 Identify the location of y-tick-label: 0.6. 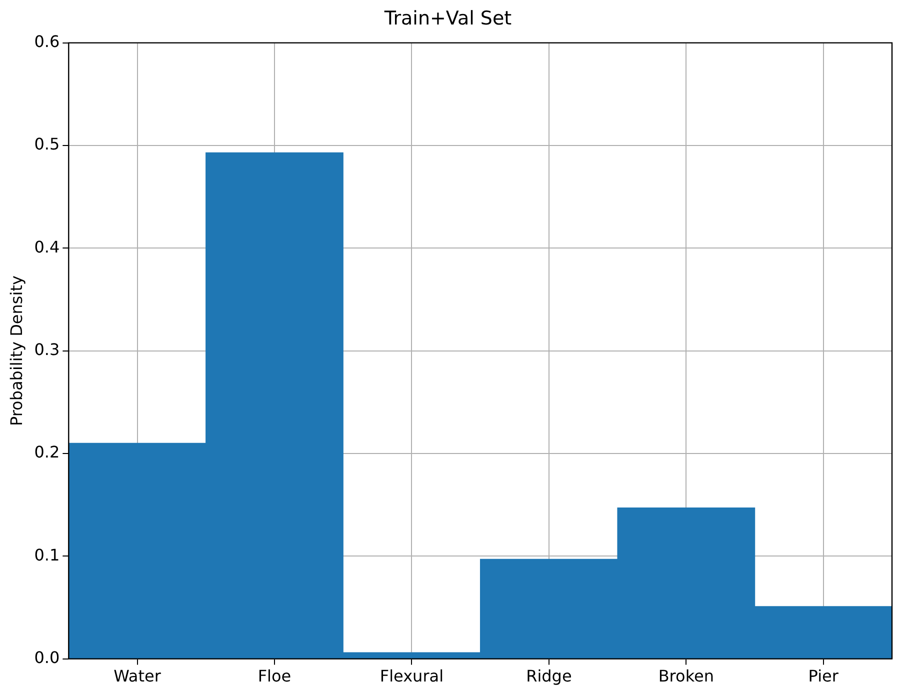
(47, 41).